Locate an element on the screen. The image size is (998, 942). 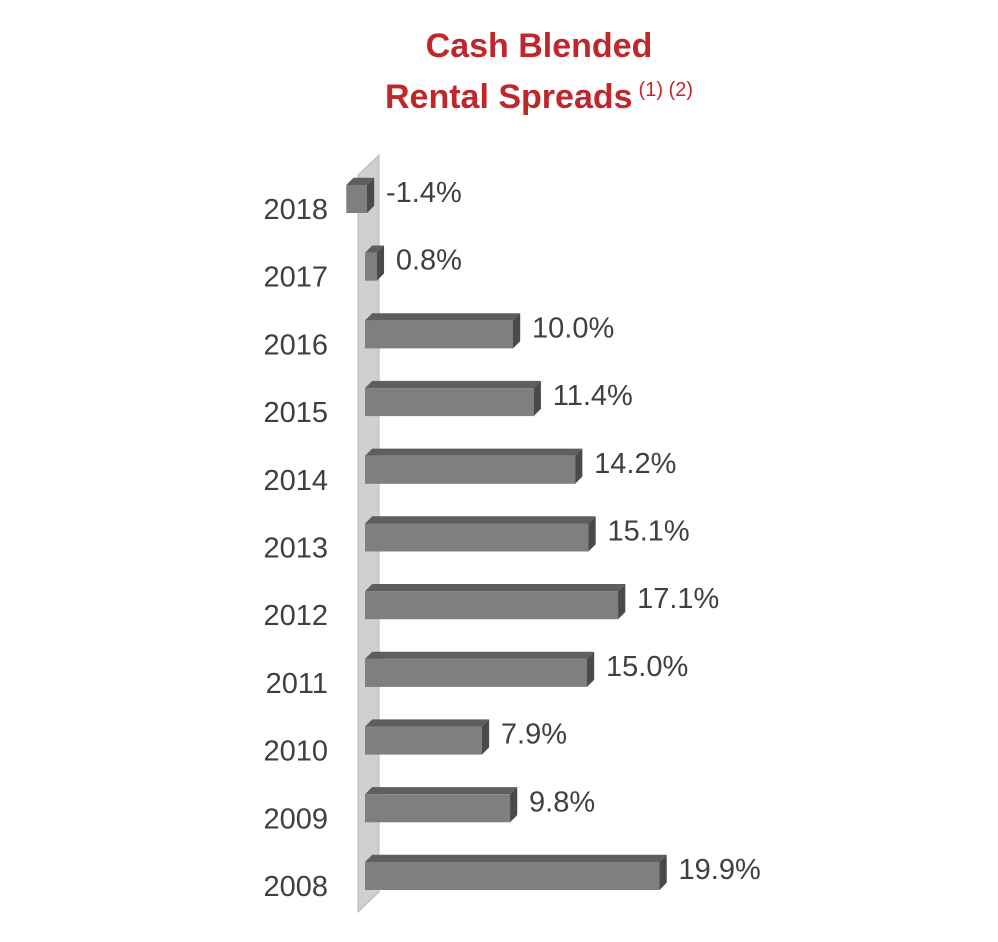
bar-side-2017 is located at coordinates (380, 263).